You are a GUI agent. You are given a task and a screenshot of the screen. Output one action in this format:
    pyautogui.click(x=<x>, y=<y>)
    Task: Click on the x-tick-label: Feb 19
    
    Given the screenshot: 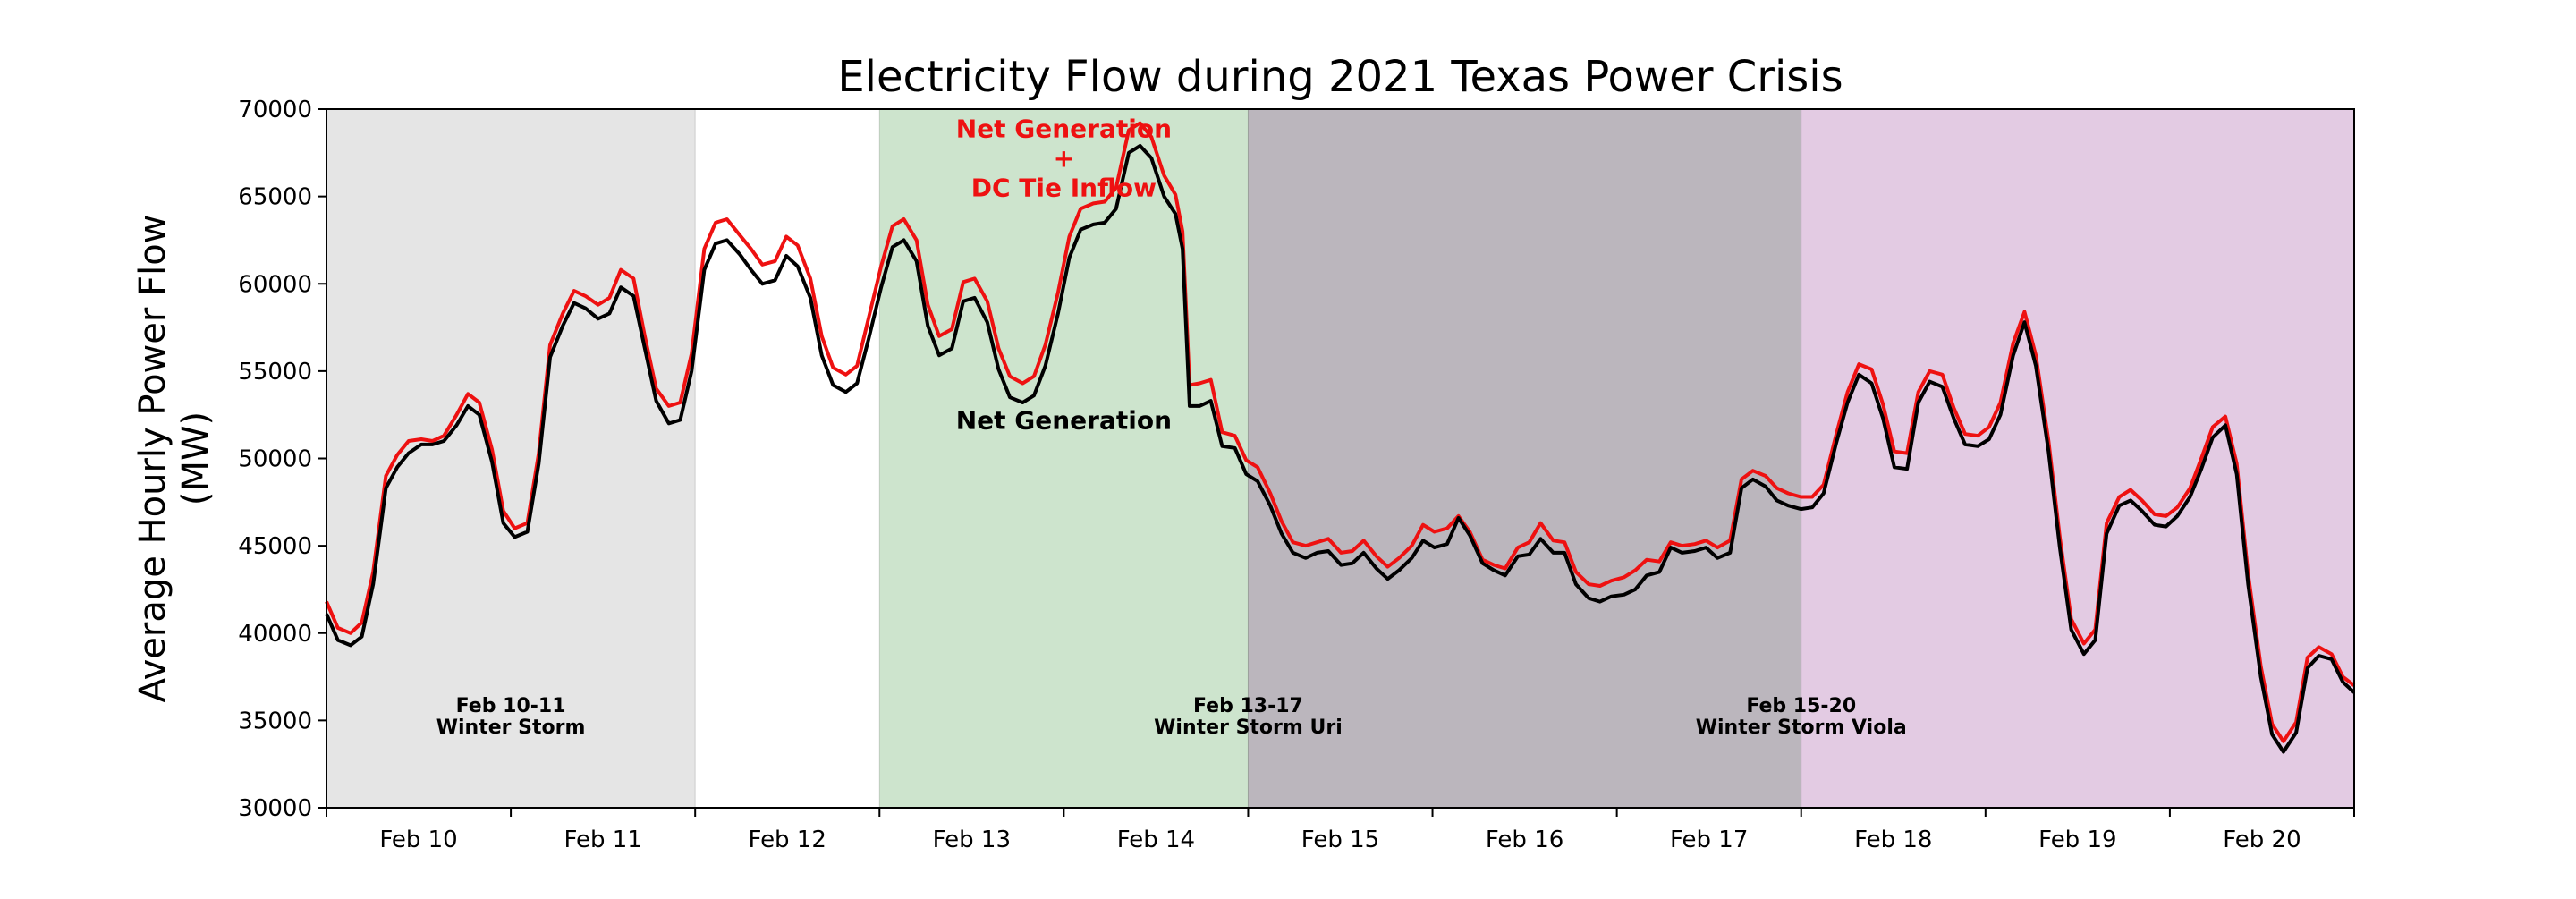 What is the action you would take?
    pyautogui.click(x=2077, y=840)
    